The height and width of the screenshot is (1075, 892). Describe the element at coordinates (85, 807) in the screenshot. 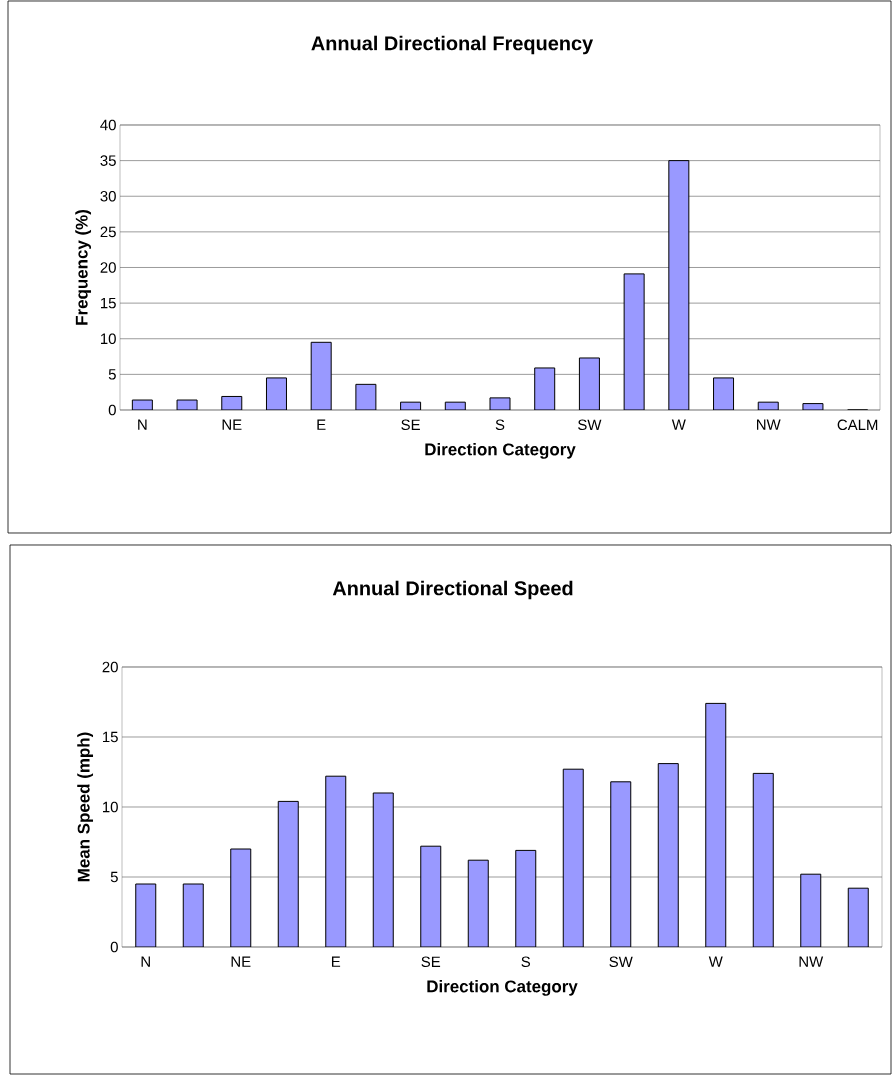

I see `y-axis-title: Mean Speed (mph)` at that location.